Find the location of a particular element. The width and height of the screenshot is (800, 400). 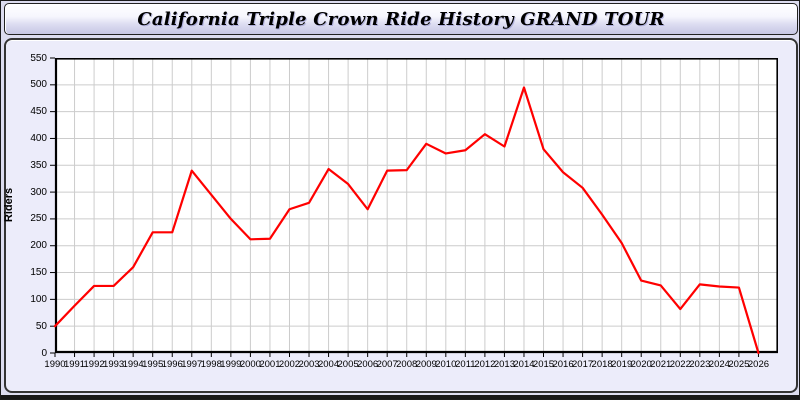

x-tick-label: 1998 is located at coordinates (211, 364).